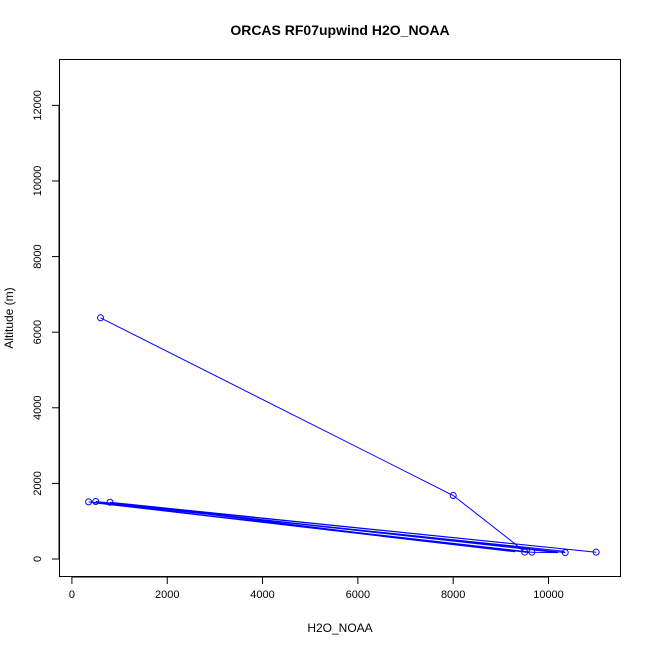 This screenshot has height=650, width=650. Describe the element at coordinates (38, 105) in the screenshot. I see `y-tick-label: 12000` at that location.